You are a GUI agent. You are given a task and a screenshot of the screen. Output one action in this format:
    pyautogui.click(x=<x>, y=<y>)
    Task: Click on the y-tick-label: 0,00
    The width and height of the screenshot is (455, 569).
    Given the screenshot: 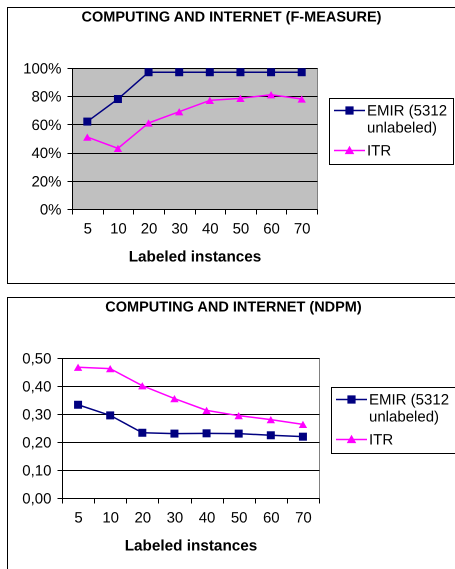 What is the action you would take?
    pyautogui.click(x=37, y=499)
    